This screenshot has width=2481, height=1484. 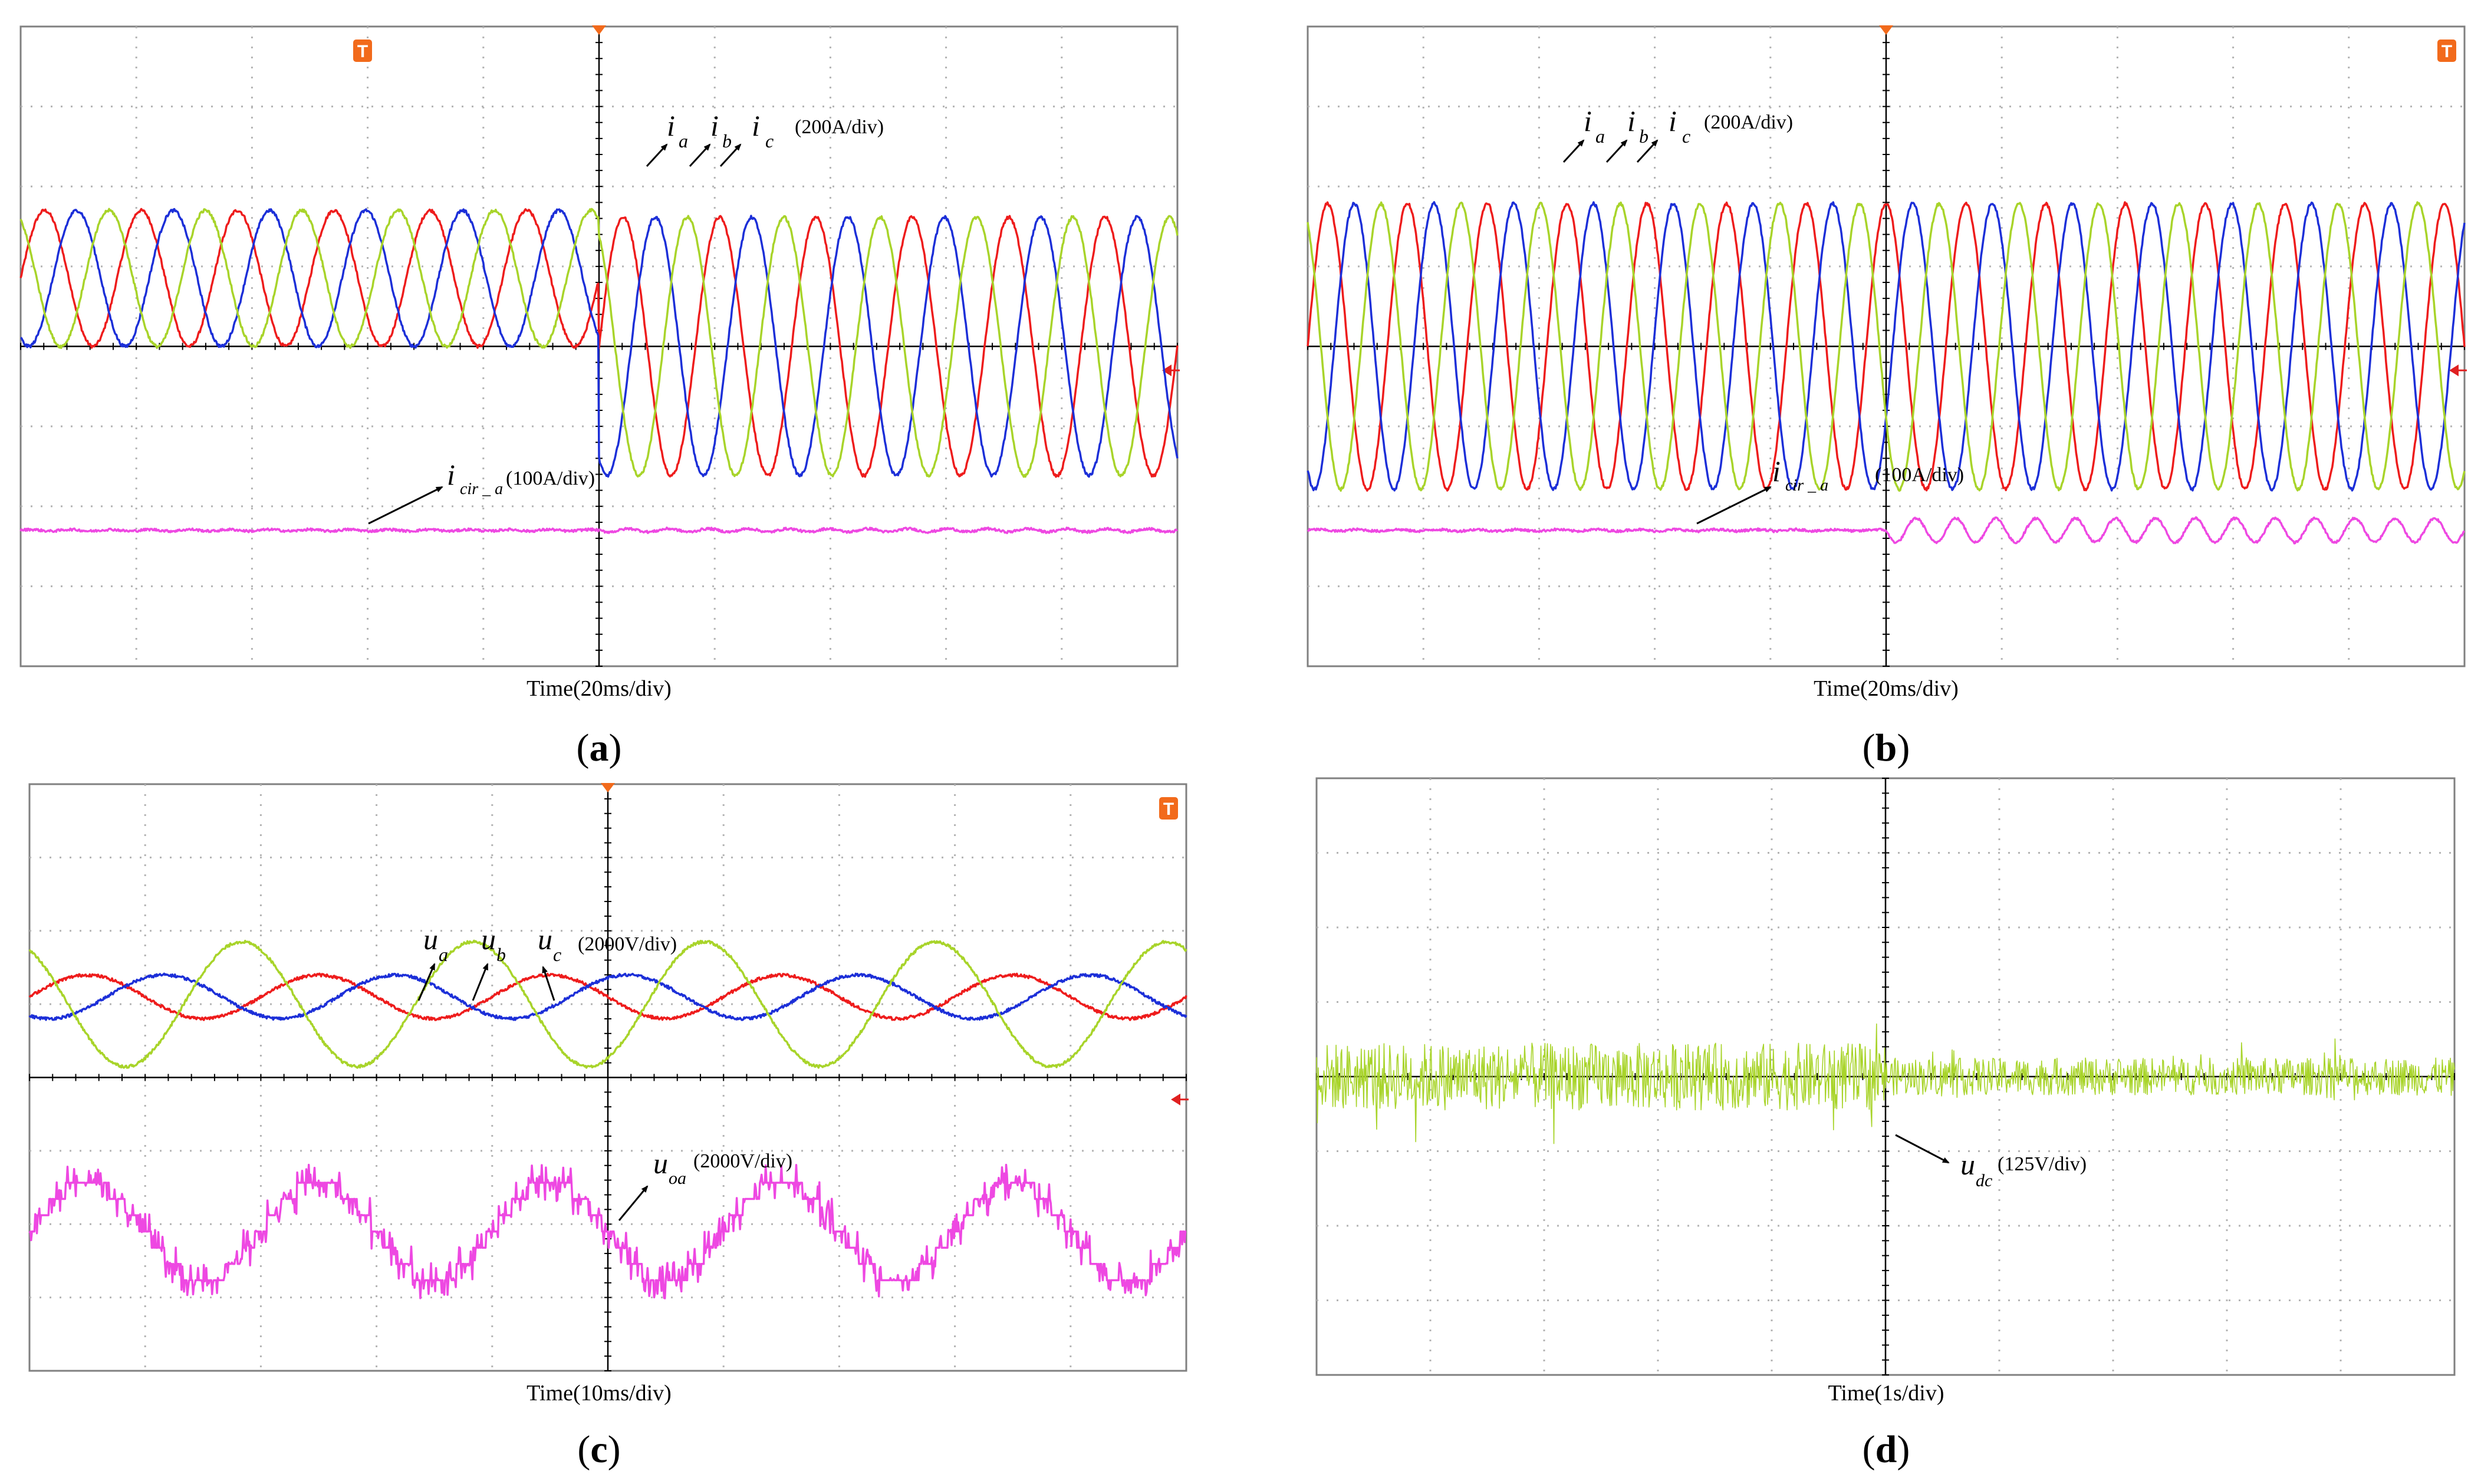 What do you see at coordinates (627, 944) in the screenshot?
I see `u-abc-scale-label: (2000V/div)` at bounding box center [627, 944].